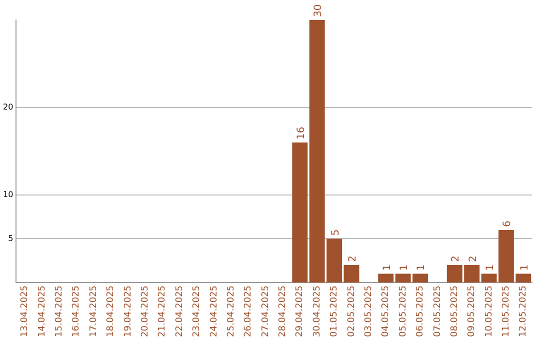  What do you see at coordinates (145, 311) in the screenshot?
I see `x-tick-label: 20.04.2025` at bounding box center [145, 311].